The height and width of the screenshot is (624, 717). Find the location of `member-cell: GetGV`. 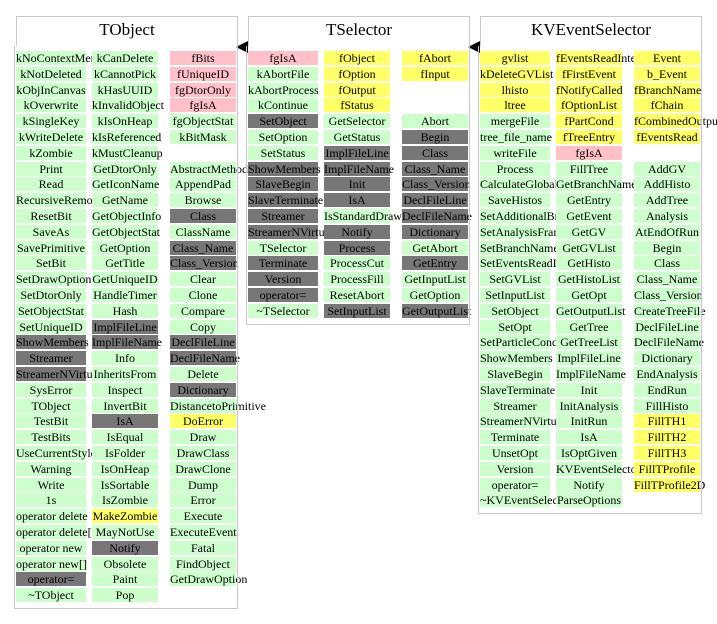

member-cell: GetGV is located at coordinates (589, 232).